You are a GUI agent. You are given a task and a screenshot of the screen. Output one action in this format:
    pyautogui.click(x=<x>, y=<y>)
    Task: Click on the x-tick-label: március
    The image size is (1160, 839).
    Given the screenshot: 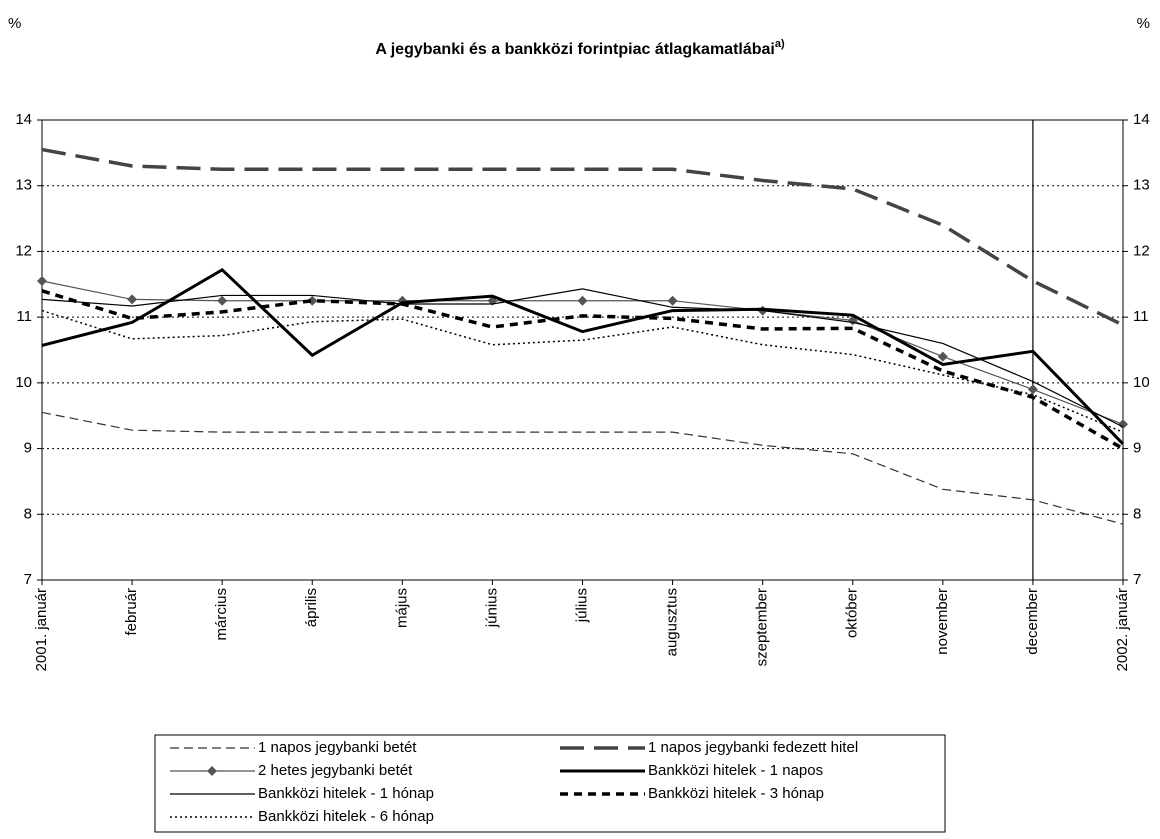 What is the action you would take?
    pyautogui.click(x=221, y=614)
    